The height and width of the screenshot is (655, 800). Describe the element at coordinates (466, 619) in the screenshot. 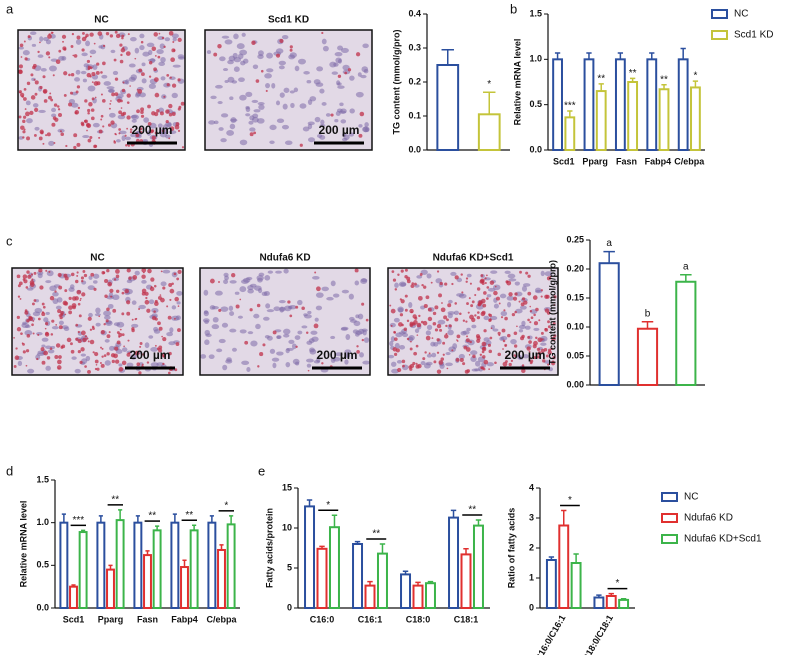

I see `x-tick-label: C18:1` at that location.